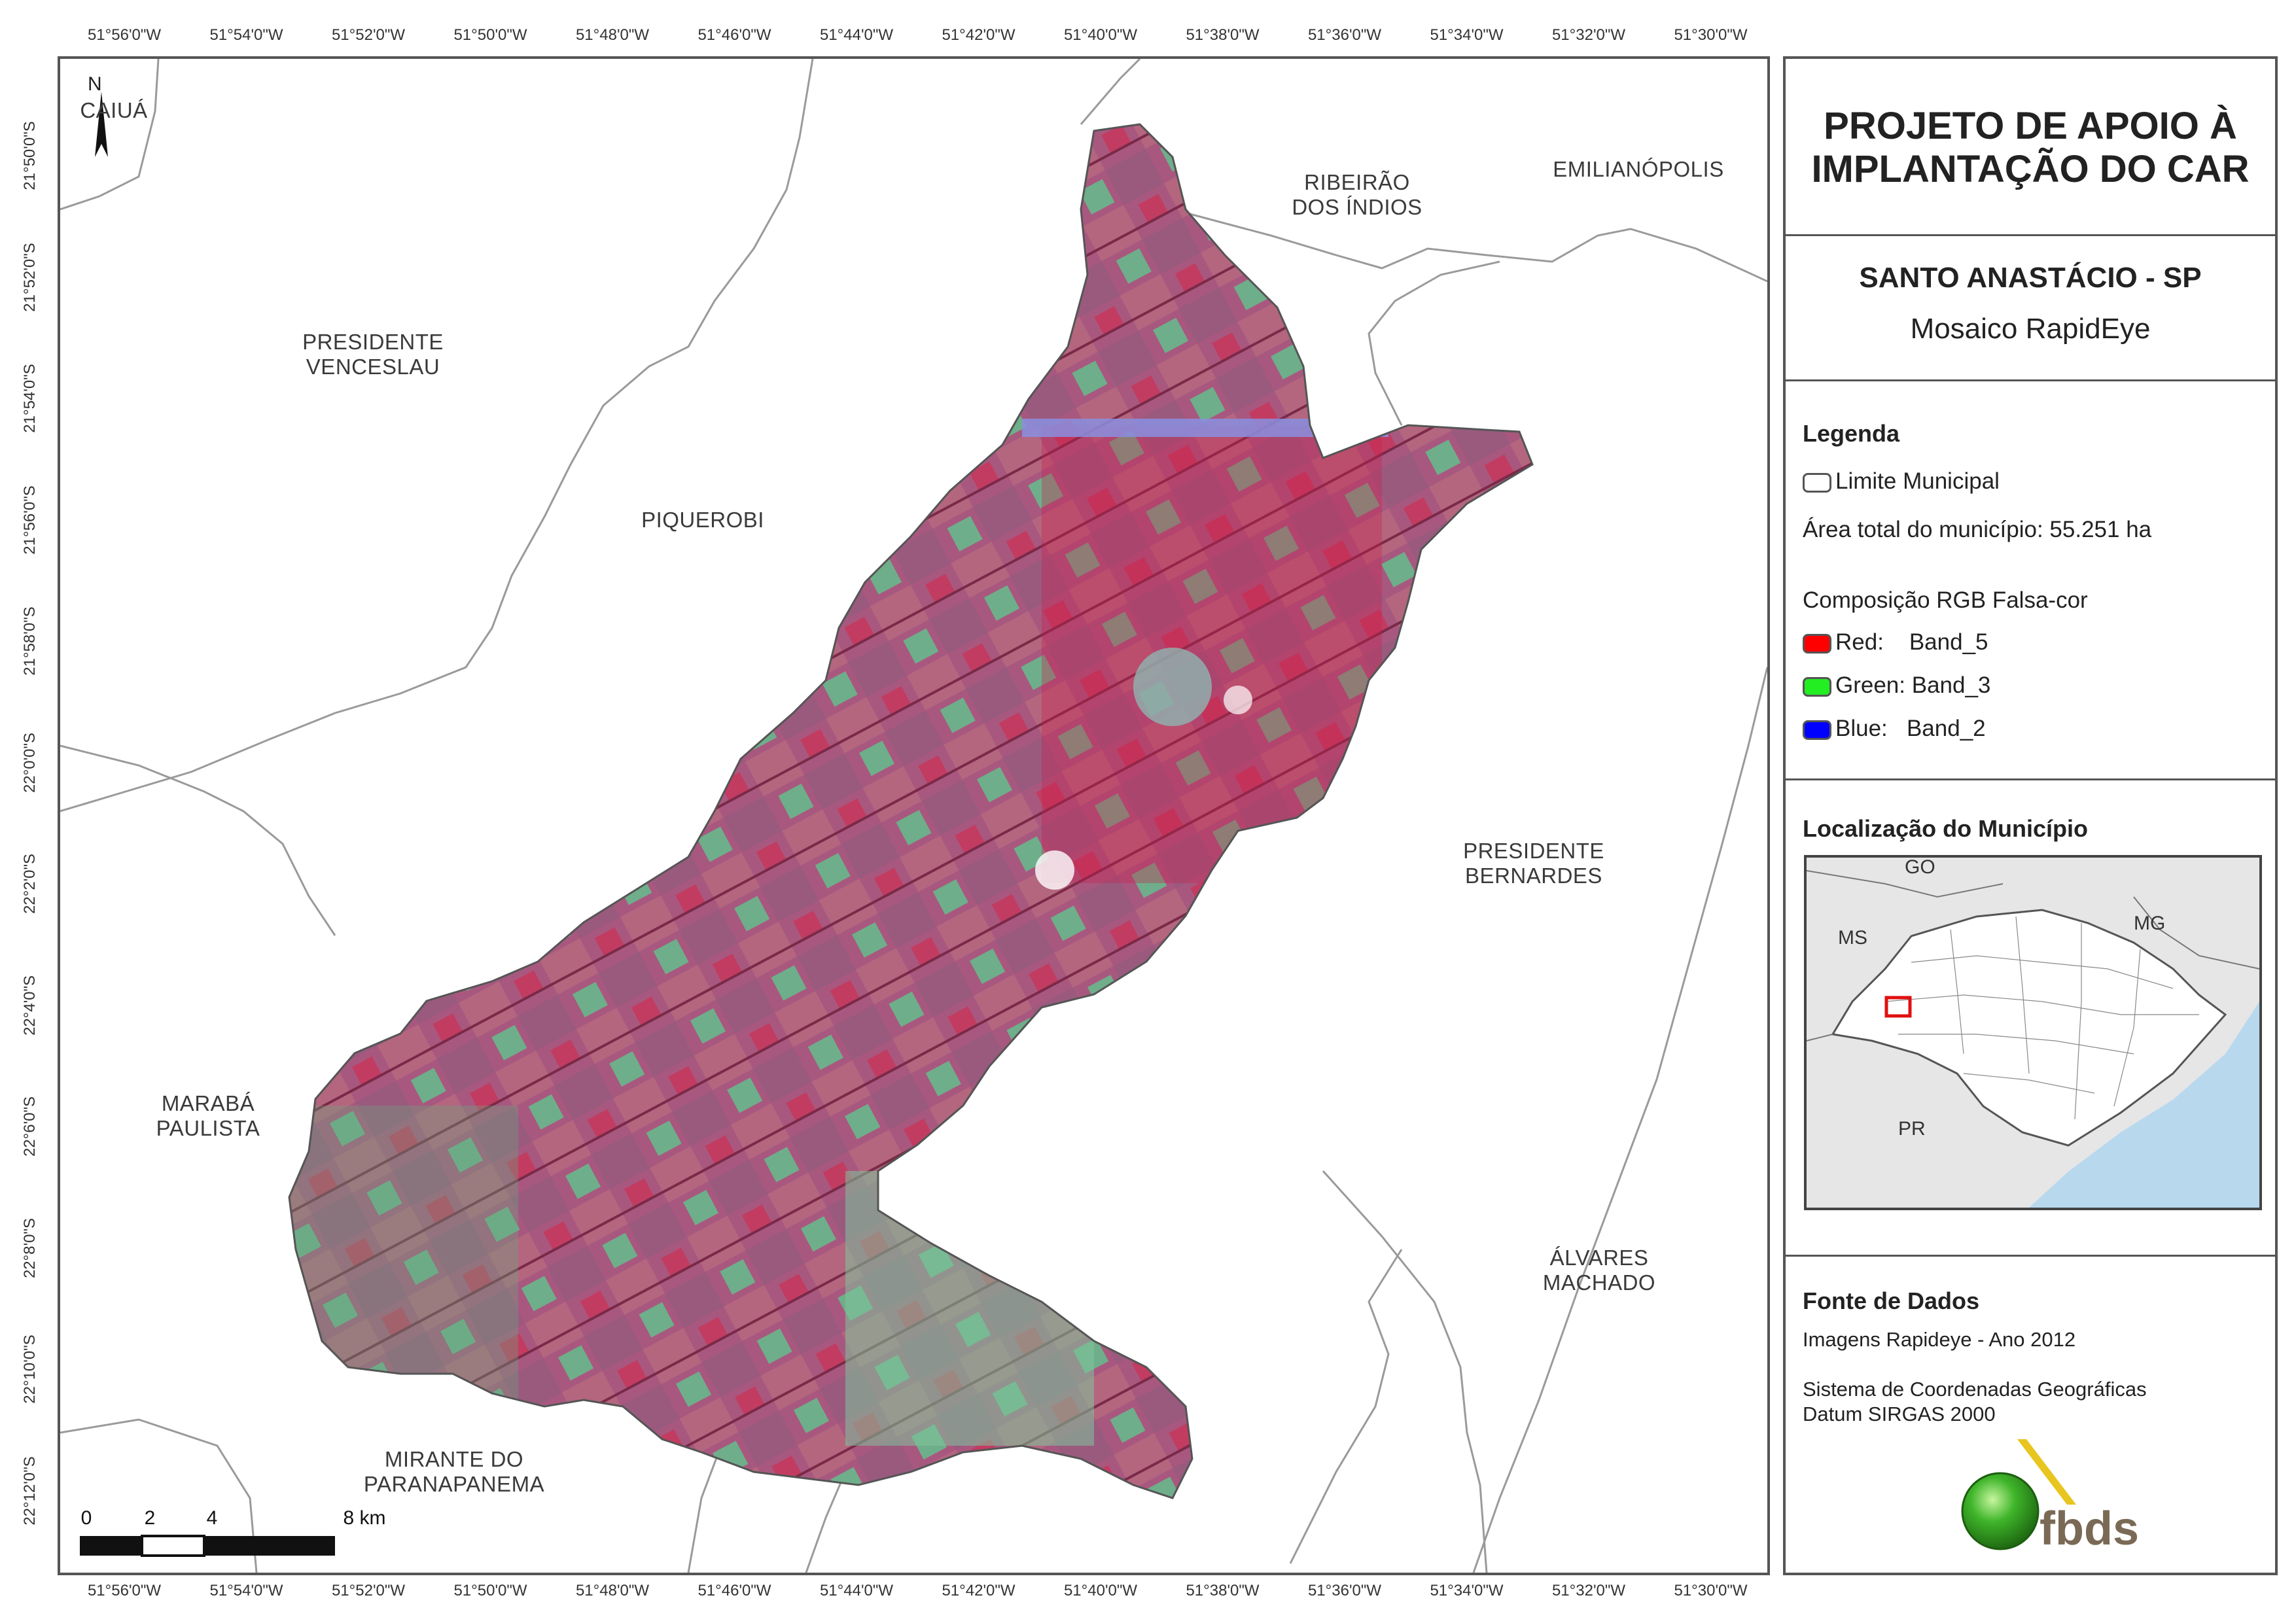 The image size is (2296, 1623). Describe the element at coordinates (1940, 1340) in the screenshot. I see `source-images: Imagens Rapideye - Ano 2012` at that location.